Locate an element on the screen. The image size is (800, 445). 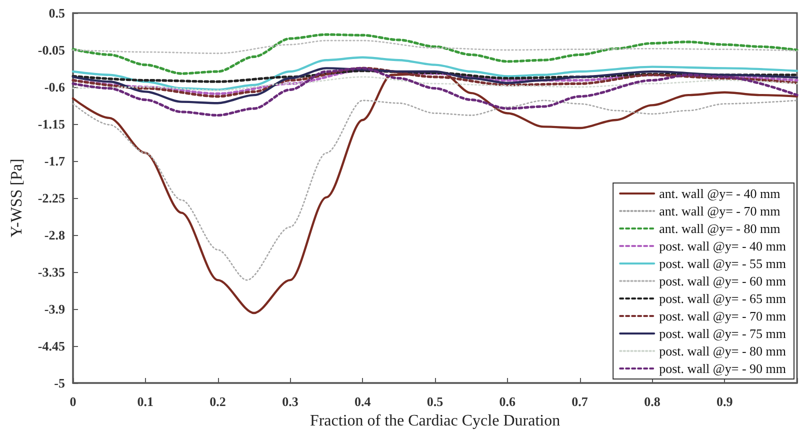
y-axis-title: Y-WSS [Pa] is located at coordinates (17, 198).